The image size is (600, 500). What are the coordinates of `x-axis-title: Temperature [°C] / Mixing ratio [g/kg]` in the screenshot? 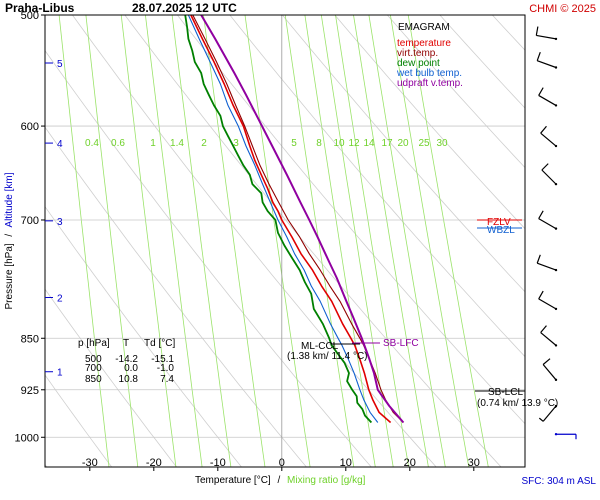 It's located at (280, 480).